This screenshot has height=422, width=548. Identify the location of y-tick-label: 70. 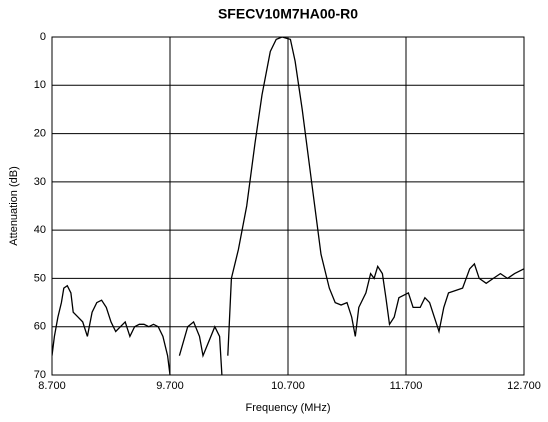
(40, 375).